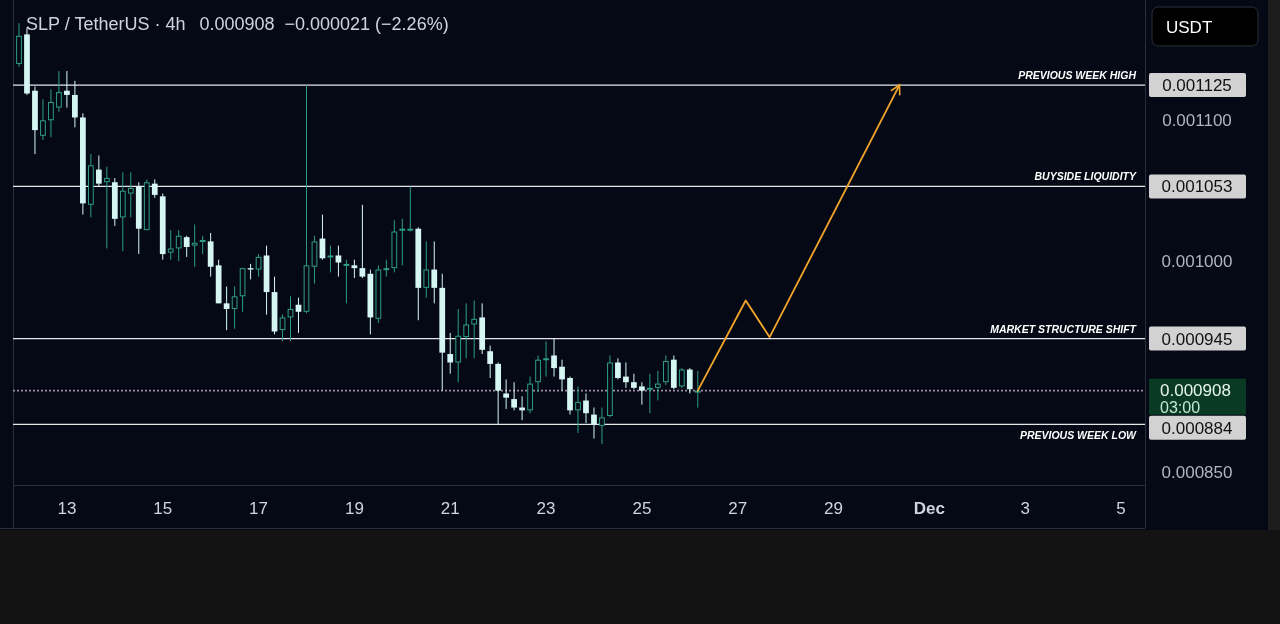 The width and height of the screenshot is (1280, 624). I want to click on x-tick-label: 21, so click(450, 508).